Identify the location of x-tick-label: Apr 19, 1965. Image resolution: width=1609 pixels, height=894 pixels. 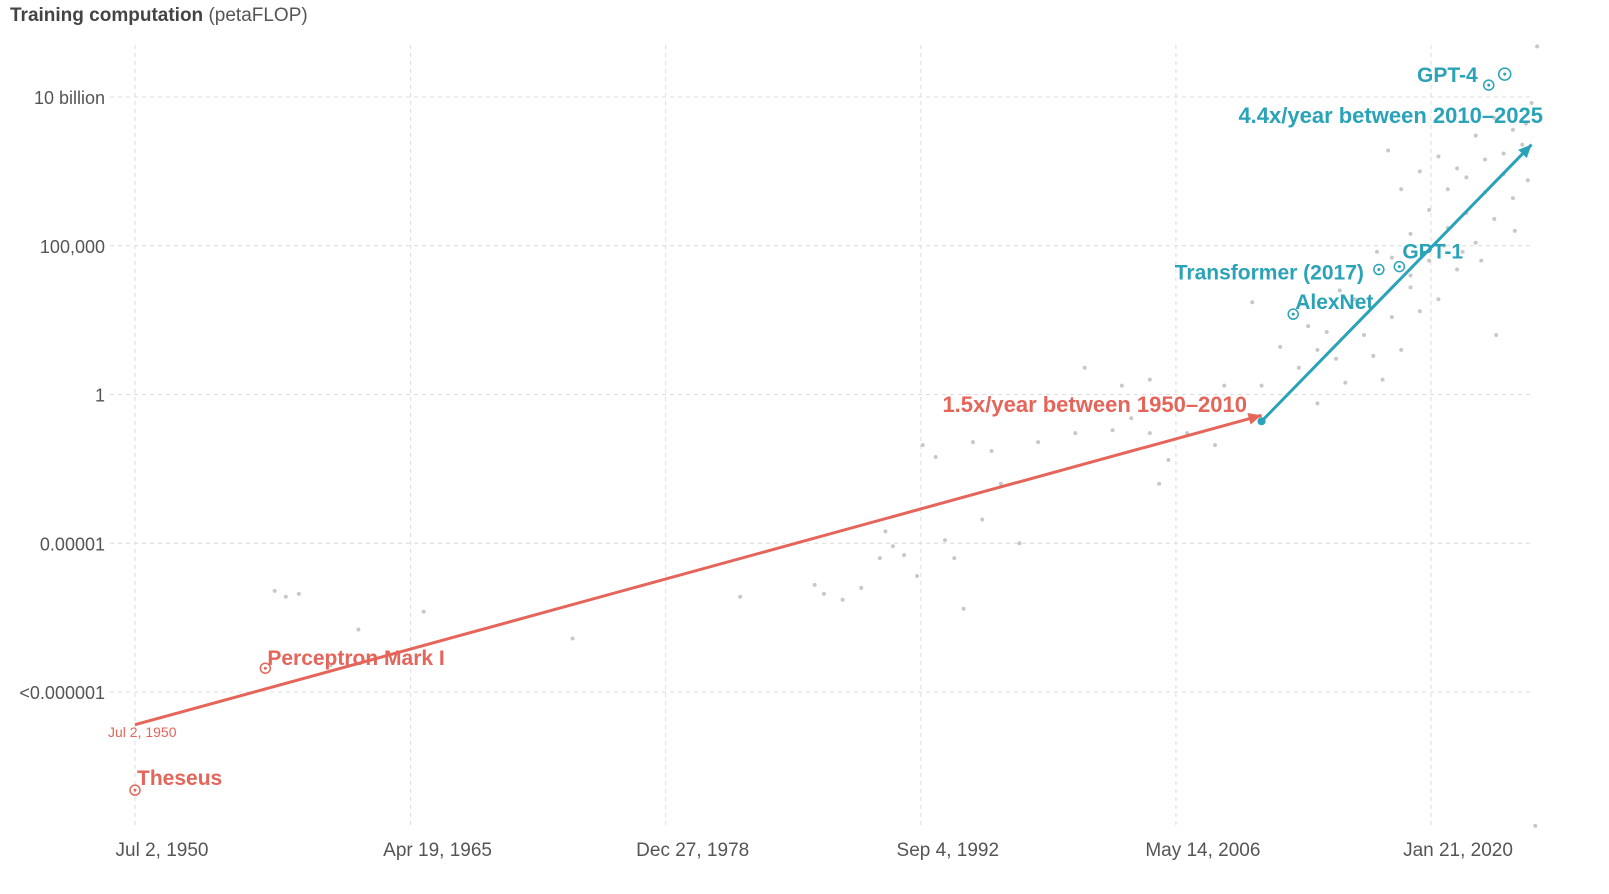
(437, 850).